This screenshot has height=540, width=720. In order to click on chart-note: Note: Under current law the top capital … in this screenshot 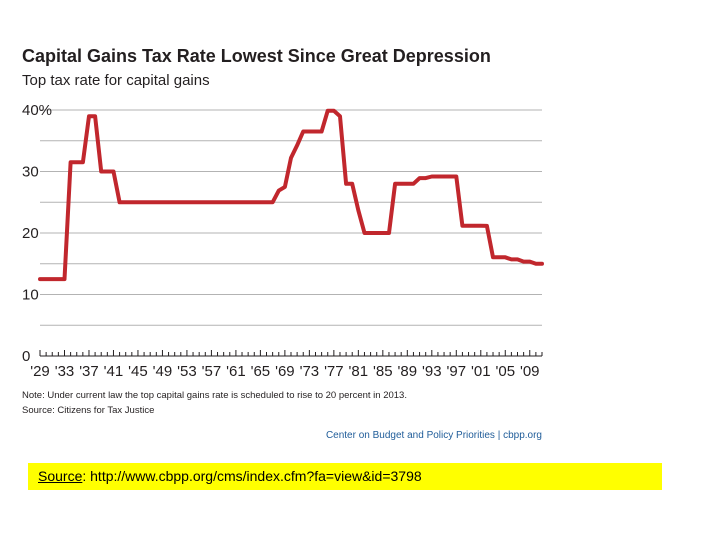, I will do `click(214, 395)`.